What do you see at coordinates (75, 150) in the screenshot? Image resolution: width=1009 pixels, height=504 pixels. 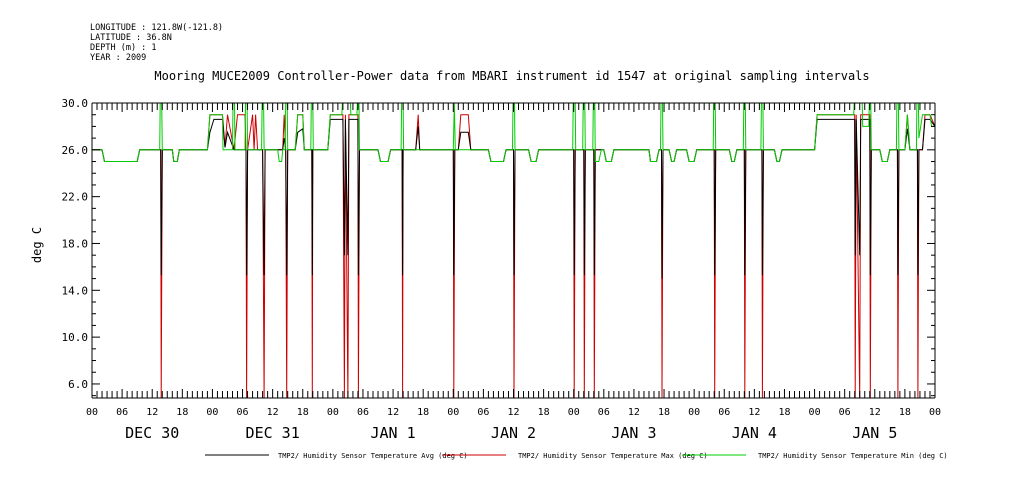 I see `y-tick-label: 26.0` at bounding box center [75, 150].